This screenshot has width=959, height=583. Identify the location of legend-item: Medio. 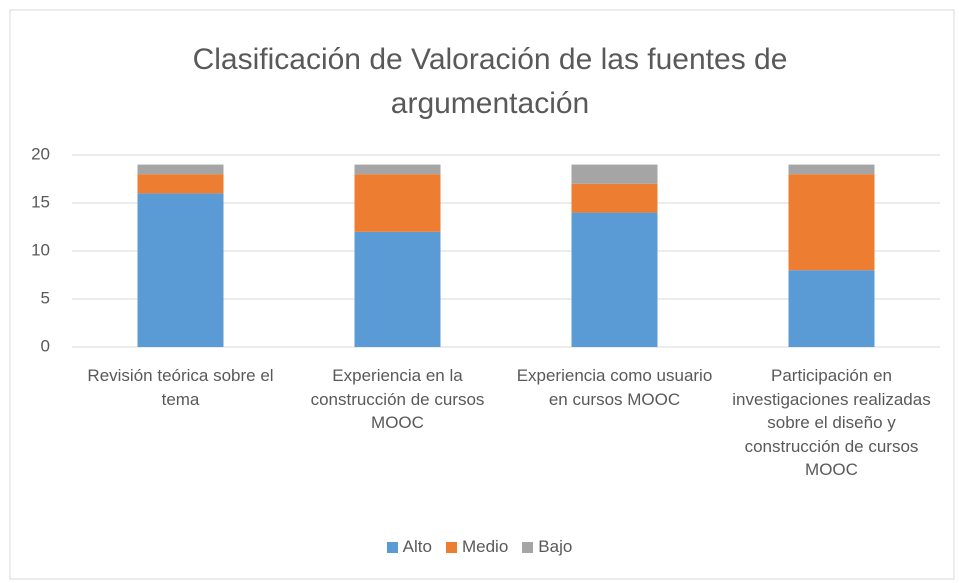
(477, 547).